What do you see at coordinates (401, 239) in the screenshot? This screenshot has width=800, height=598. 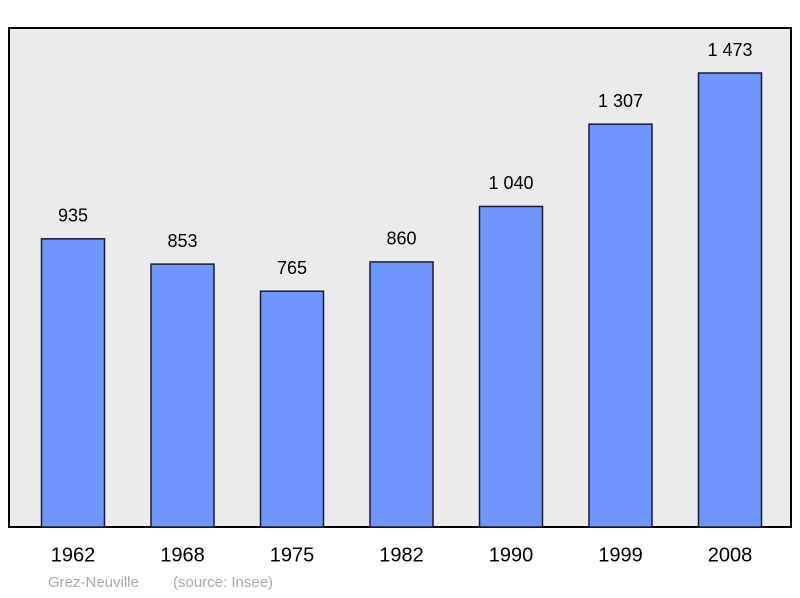 I see `value-label: 860` at bounding box center [401, 239].